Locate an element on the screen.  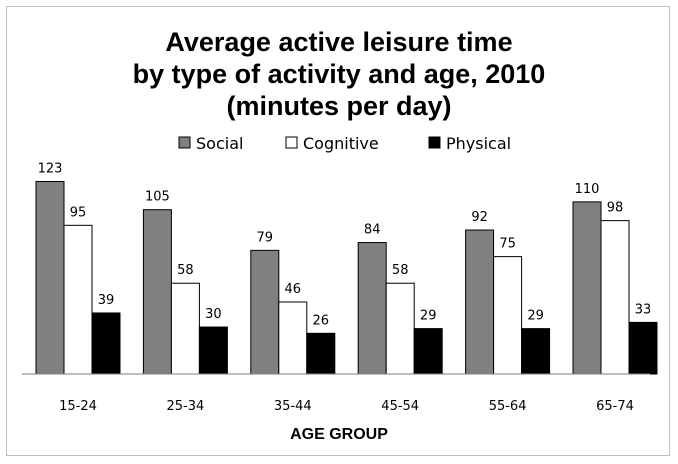
data-label-physical-55-64: 29 is located at coordinates (535, 316).